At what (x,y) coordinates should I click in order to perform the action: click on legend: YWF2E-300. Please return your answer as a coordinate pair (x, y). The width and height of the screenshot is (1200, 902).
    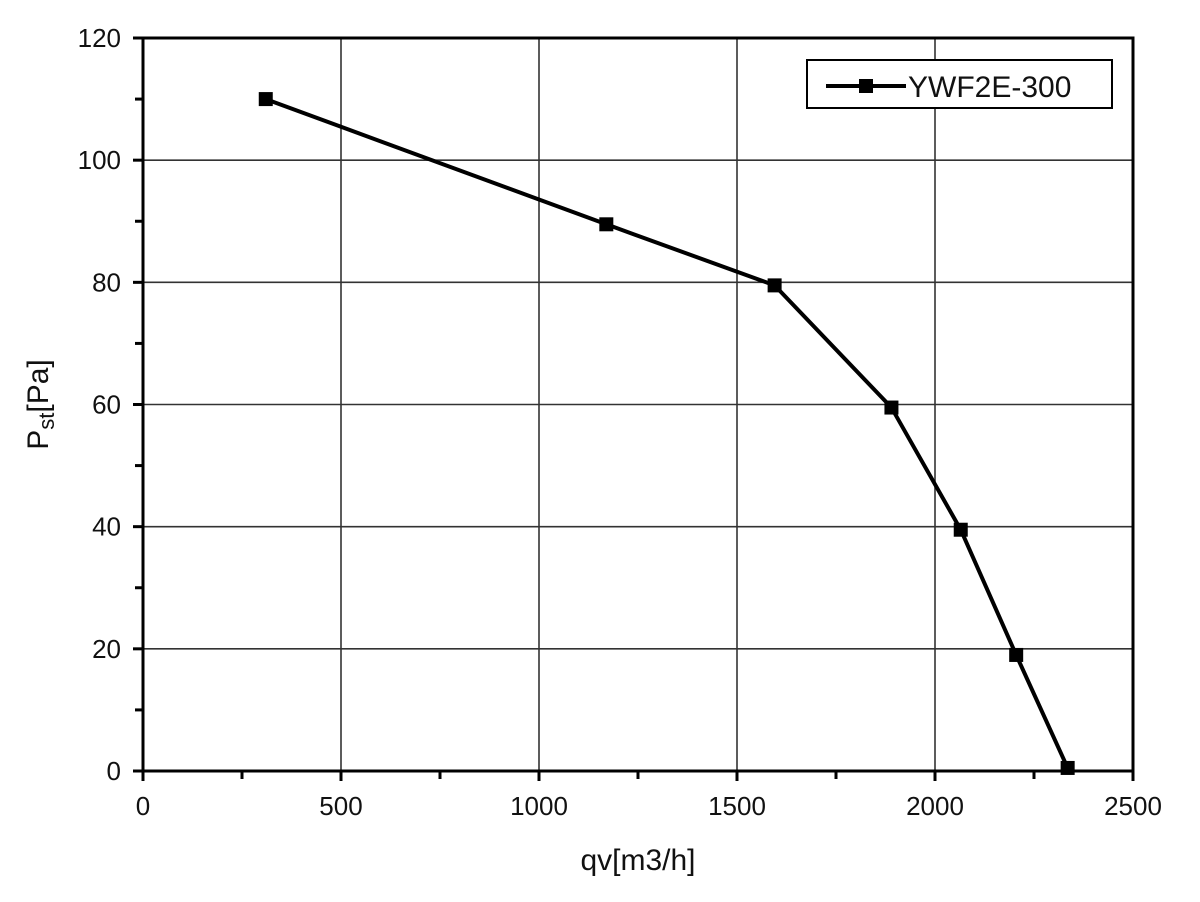
    Looking at the image, I should click on (959, 84).